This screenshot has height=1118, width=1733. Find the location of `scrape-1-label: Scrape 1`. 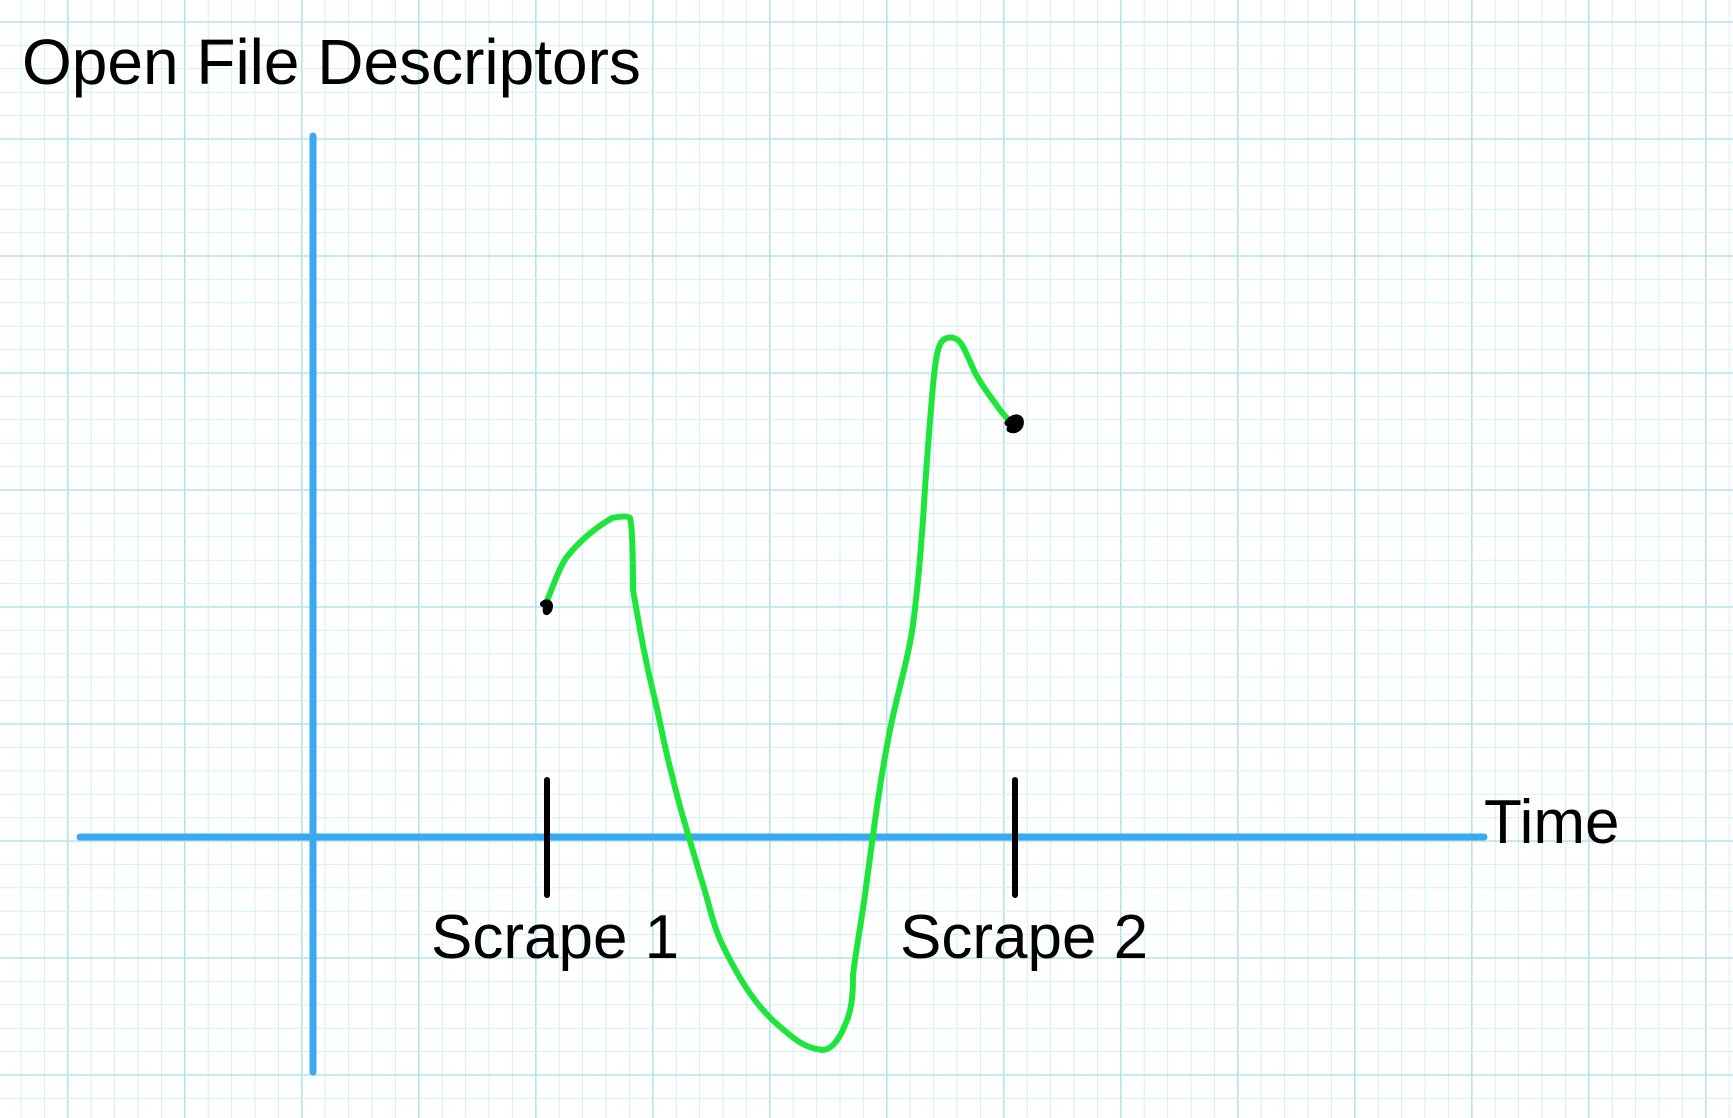

scrape-1-label: Scrape 1 is located at coordinates (555, 937).